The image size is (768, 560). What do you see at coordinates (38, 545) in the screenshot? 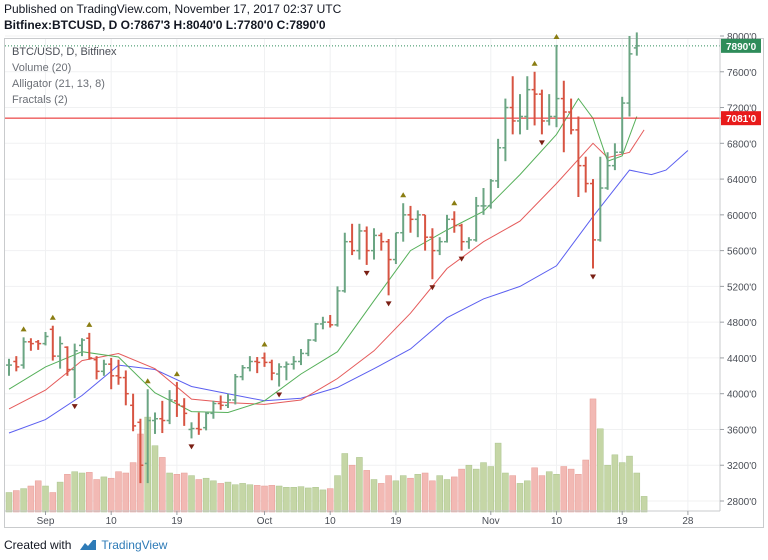
I see `created-with-text: Created with` at bounding box center [38, 545].